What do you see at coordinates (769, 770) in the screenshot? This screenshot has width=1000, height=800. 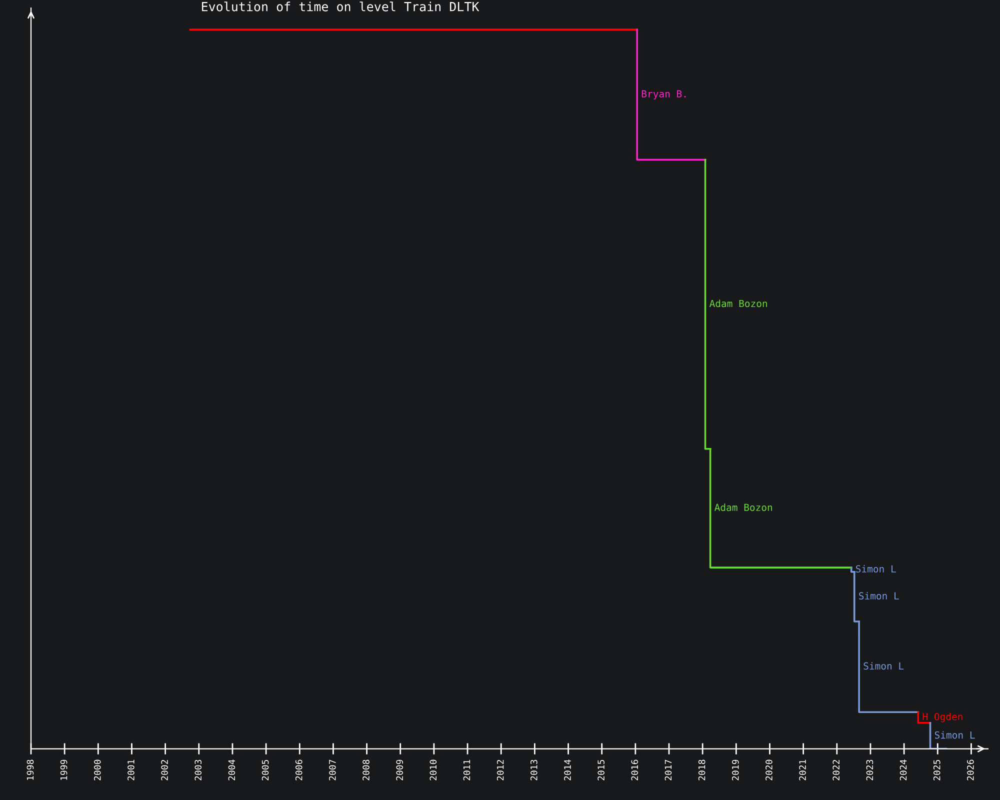 I see `x-tick-label: 2020` at bounding box center [769, 770].